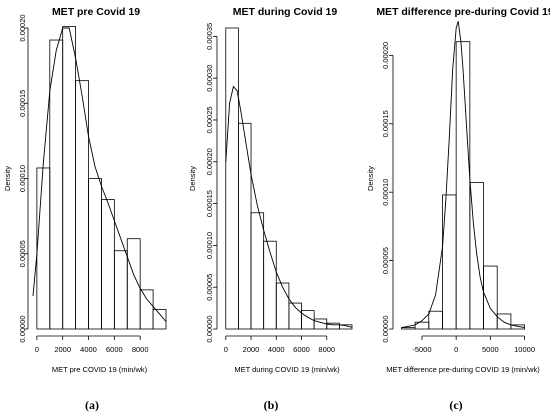 The image size is (550, 416). Describe the element at coordinates (287, 369) in the screenshot. I see `x-axis-title: MET during COVID 19 (min/wk)` at that location.